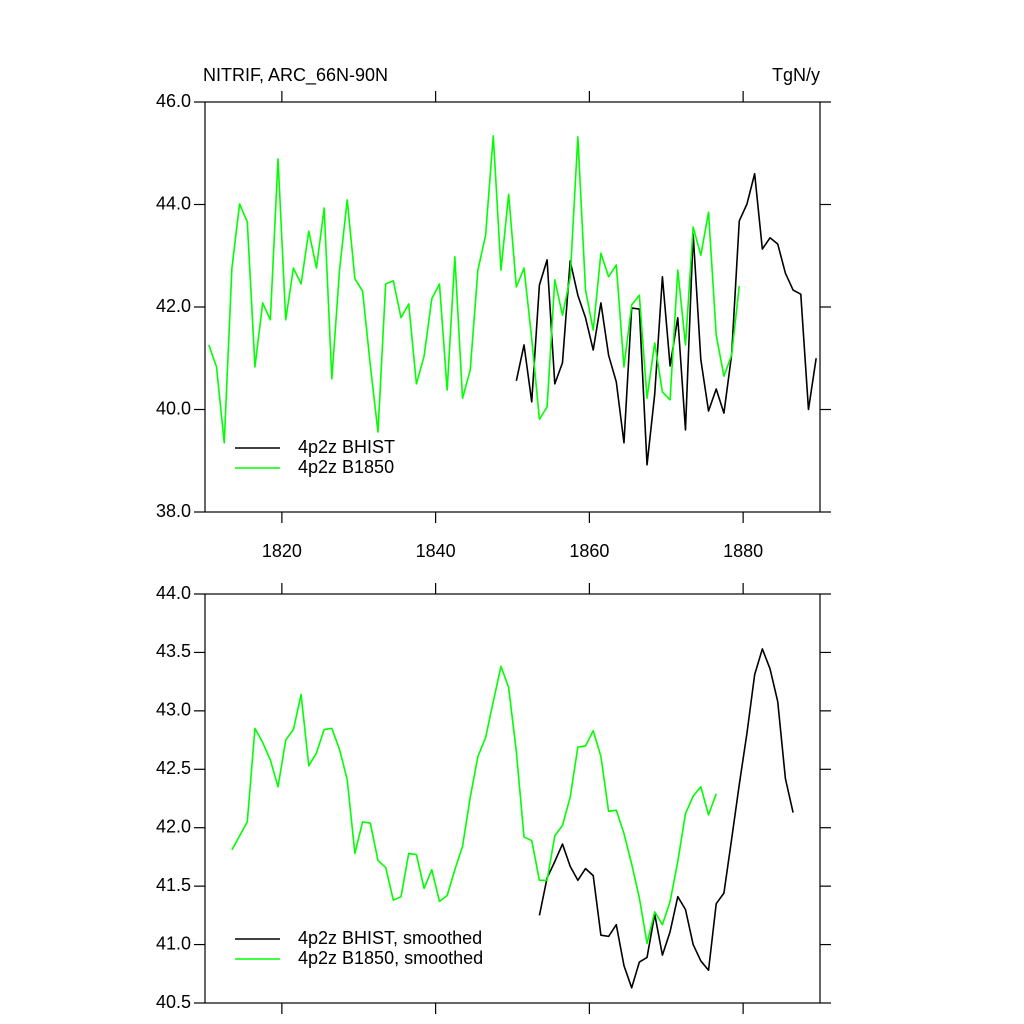 The width and height of the screenshot is (1024, 1024). I want to click on legend-label: 4p2z B1850, so click(346, 467).